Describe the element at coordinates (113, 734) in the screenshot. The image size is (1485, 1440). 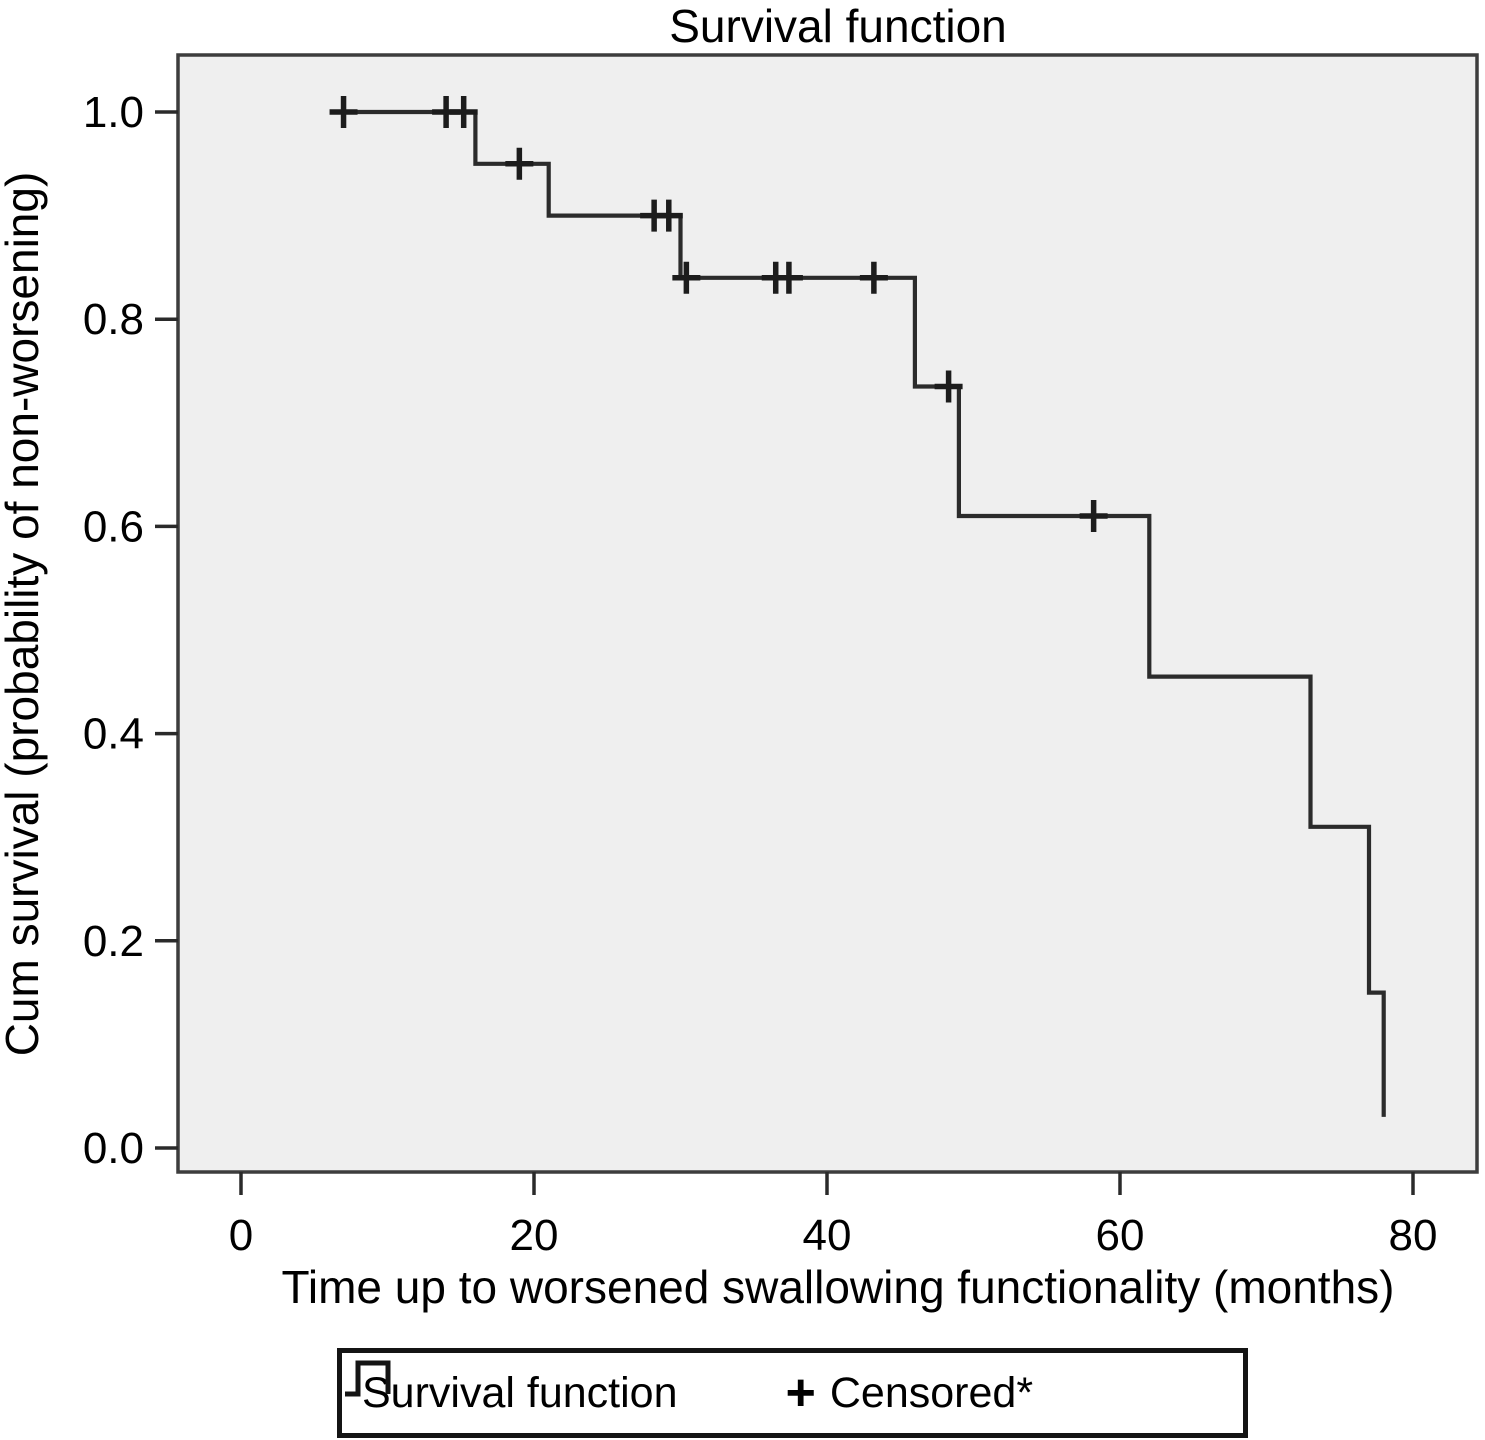
I see `y-tick-label: 0.4` at that location.